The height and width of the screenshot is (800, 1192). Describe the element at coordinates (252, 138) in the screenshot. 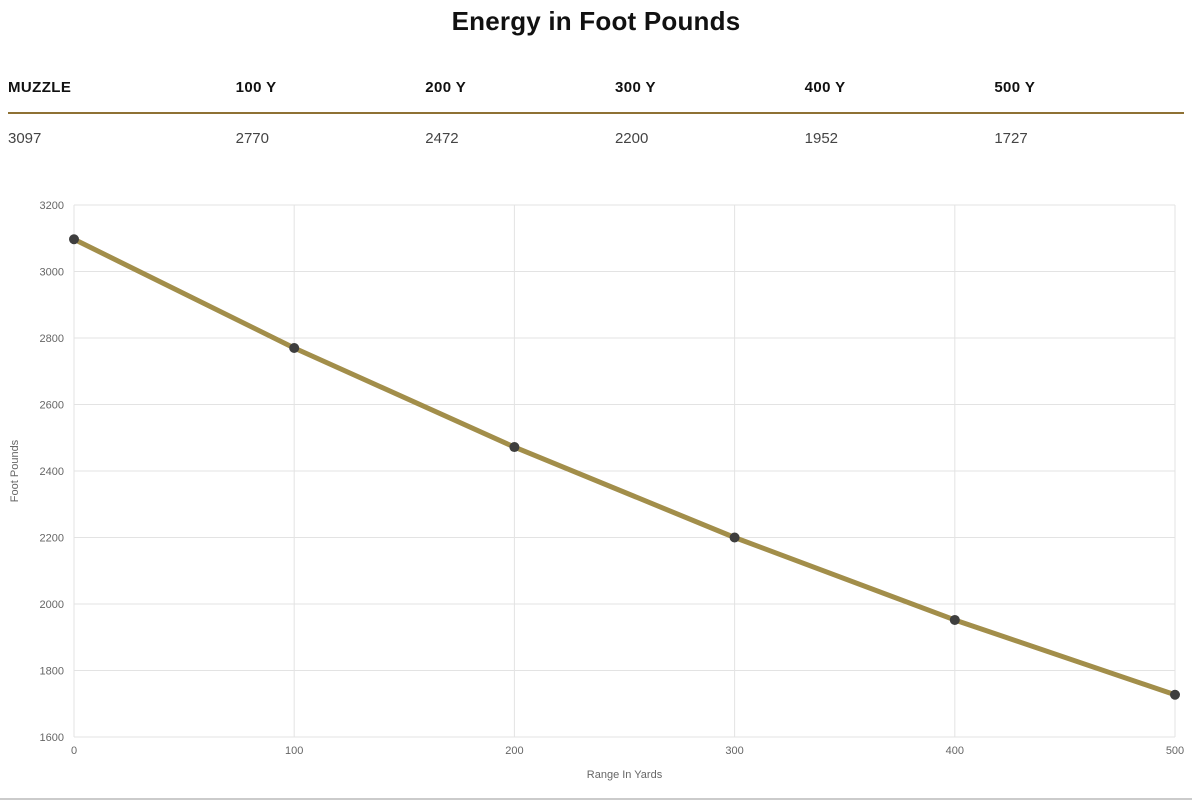

I see `table-value-cell: 2770` at that location.